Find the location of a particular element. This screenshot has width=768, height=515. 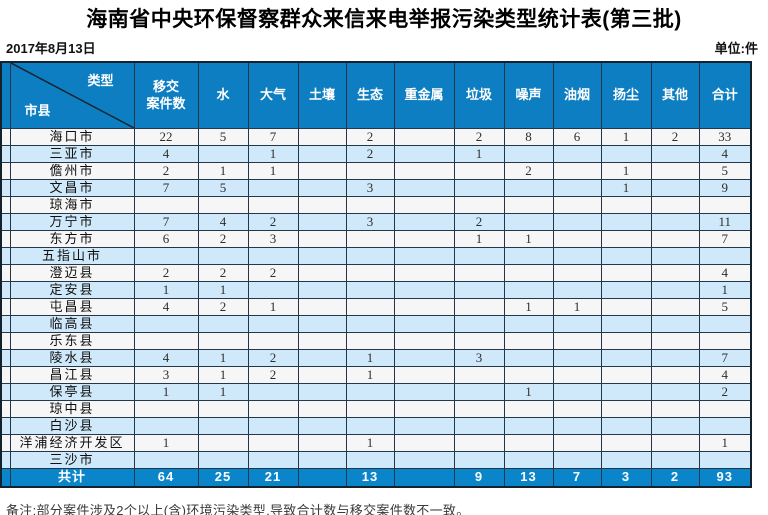

row-label: 临高县 is located at coordinates (72, 324).